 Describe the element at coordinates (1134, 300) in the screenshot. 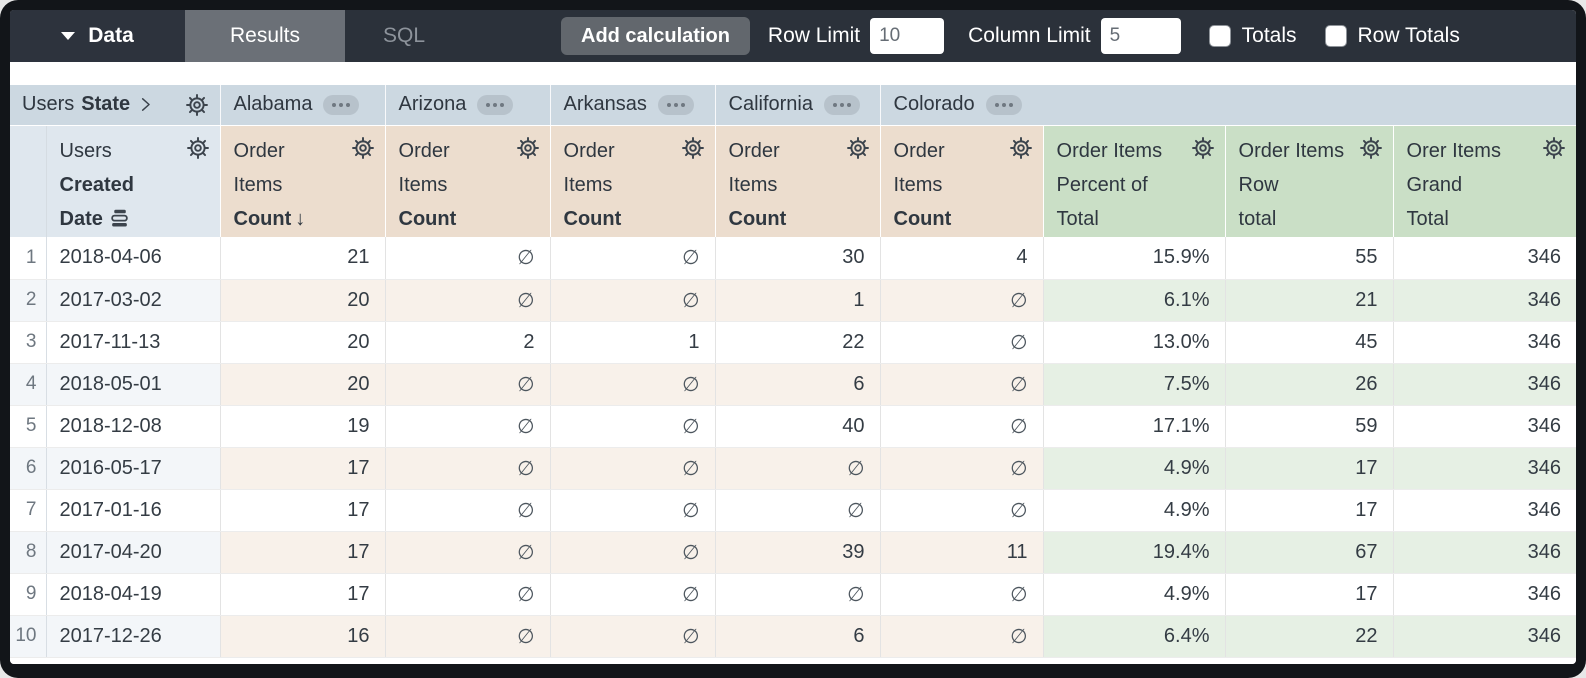

I see `calc-cell: 6.1%` at that location.